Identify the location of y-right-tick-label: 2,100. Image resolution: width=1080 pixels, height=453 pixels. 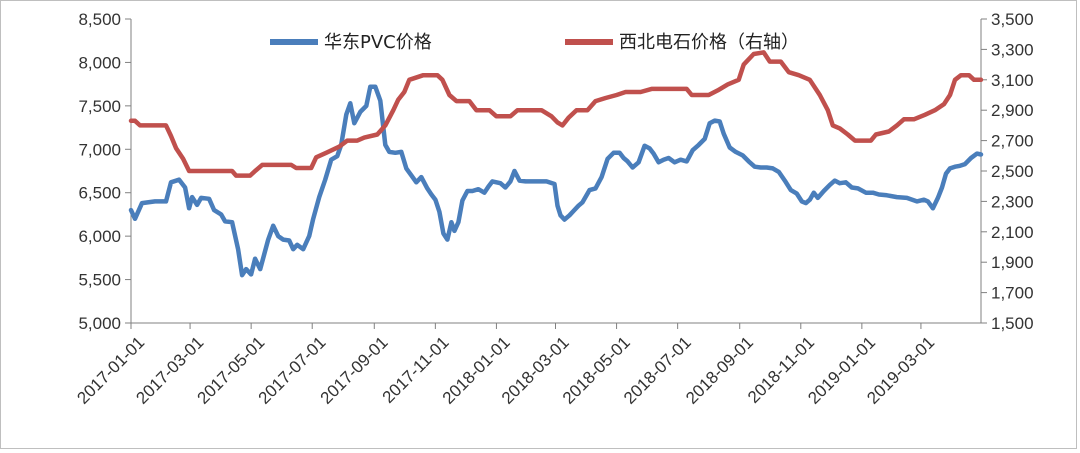
(1012, 232).